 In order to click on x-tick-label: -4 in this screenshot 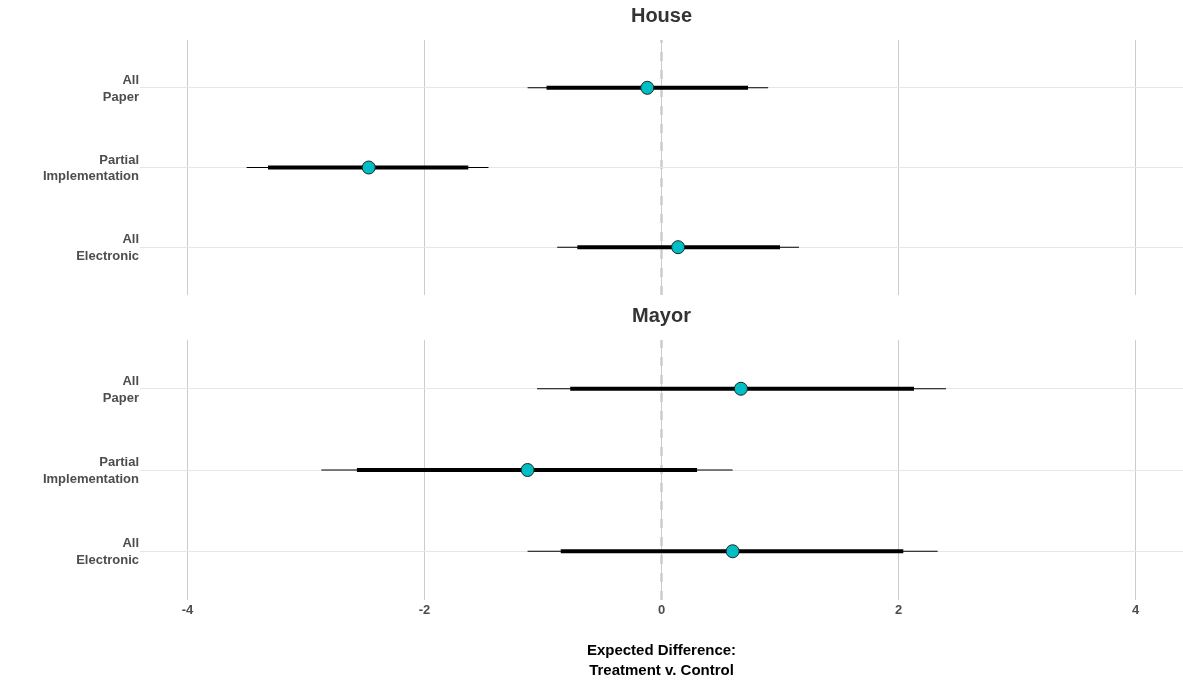, I will do `click(187, 609)`.